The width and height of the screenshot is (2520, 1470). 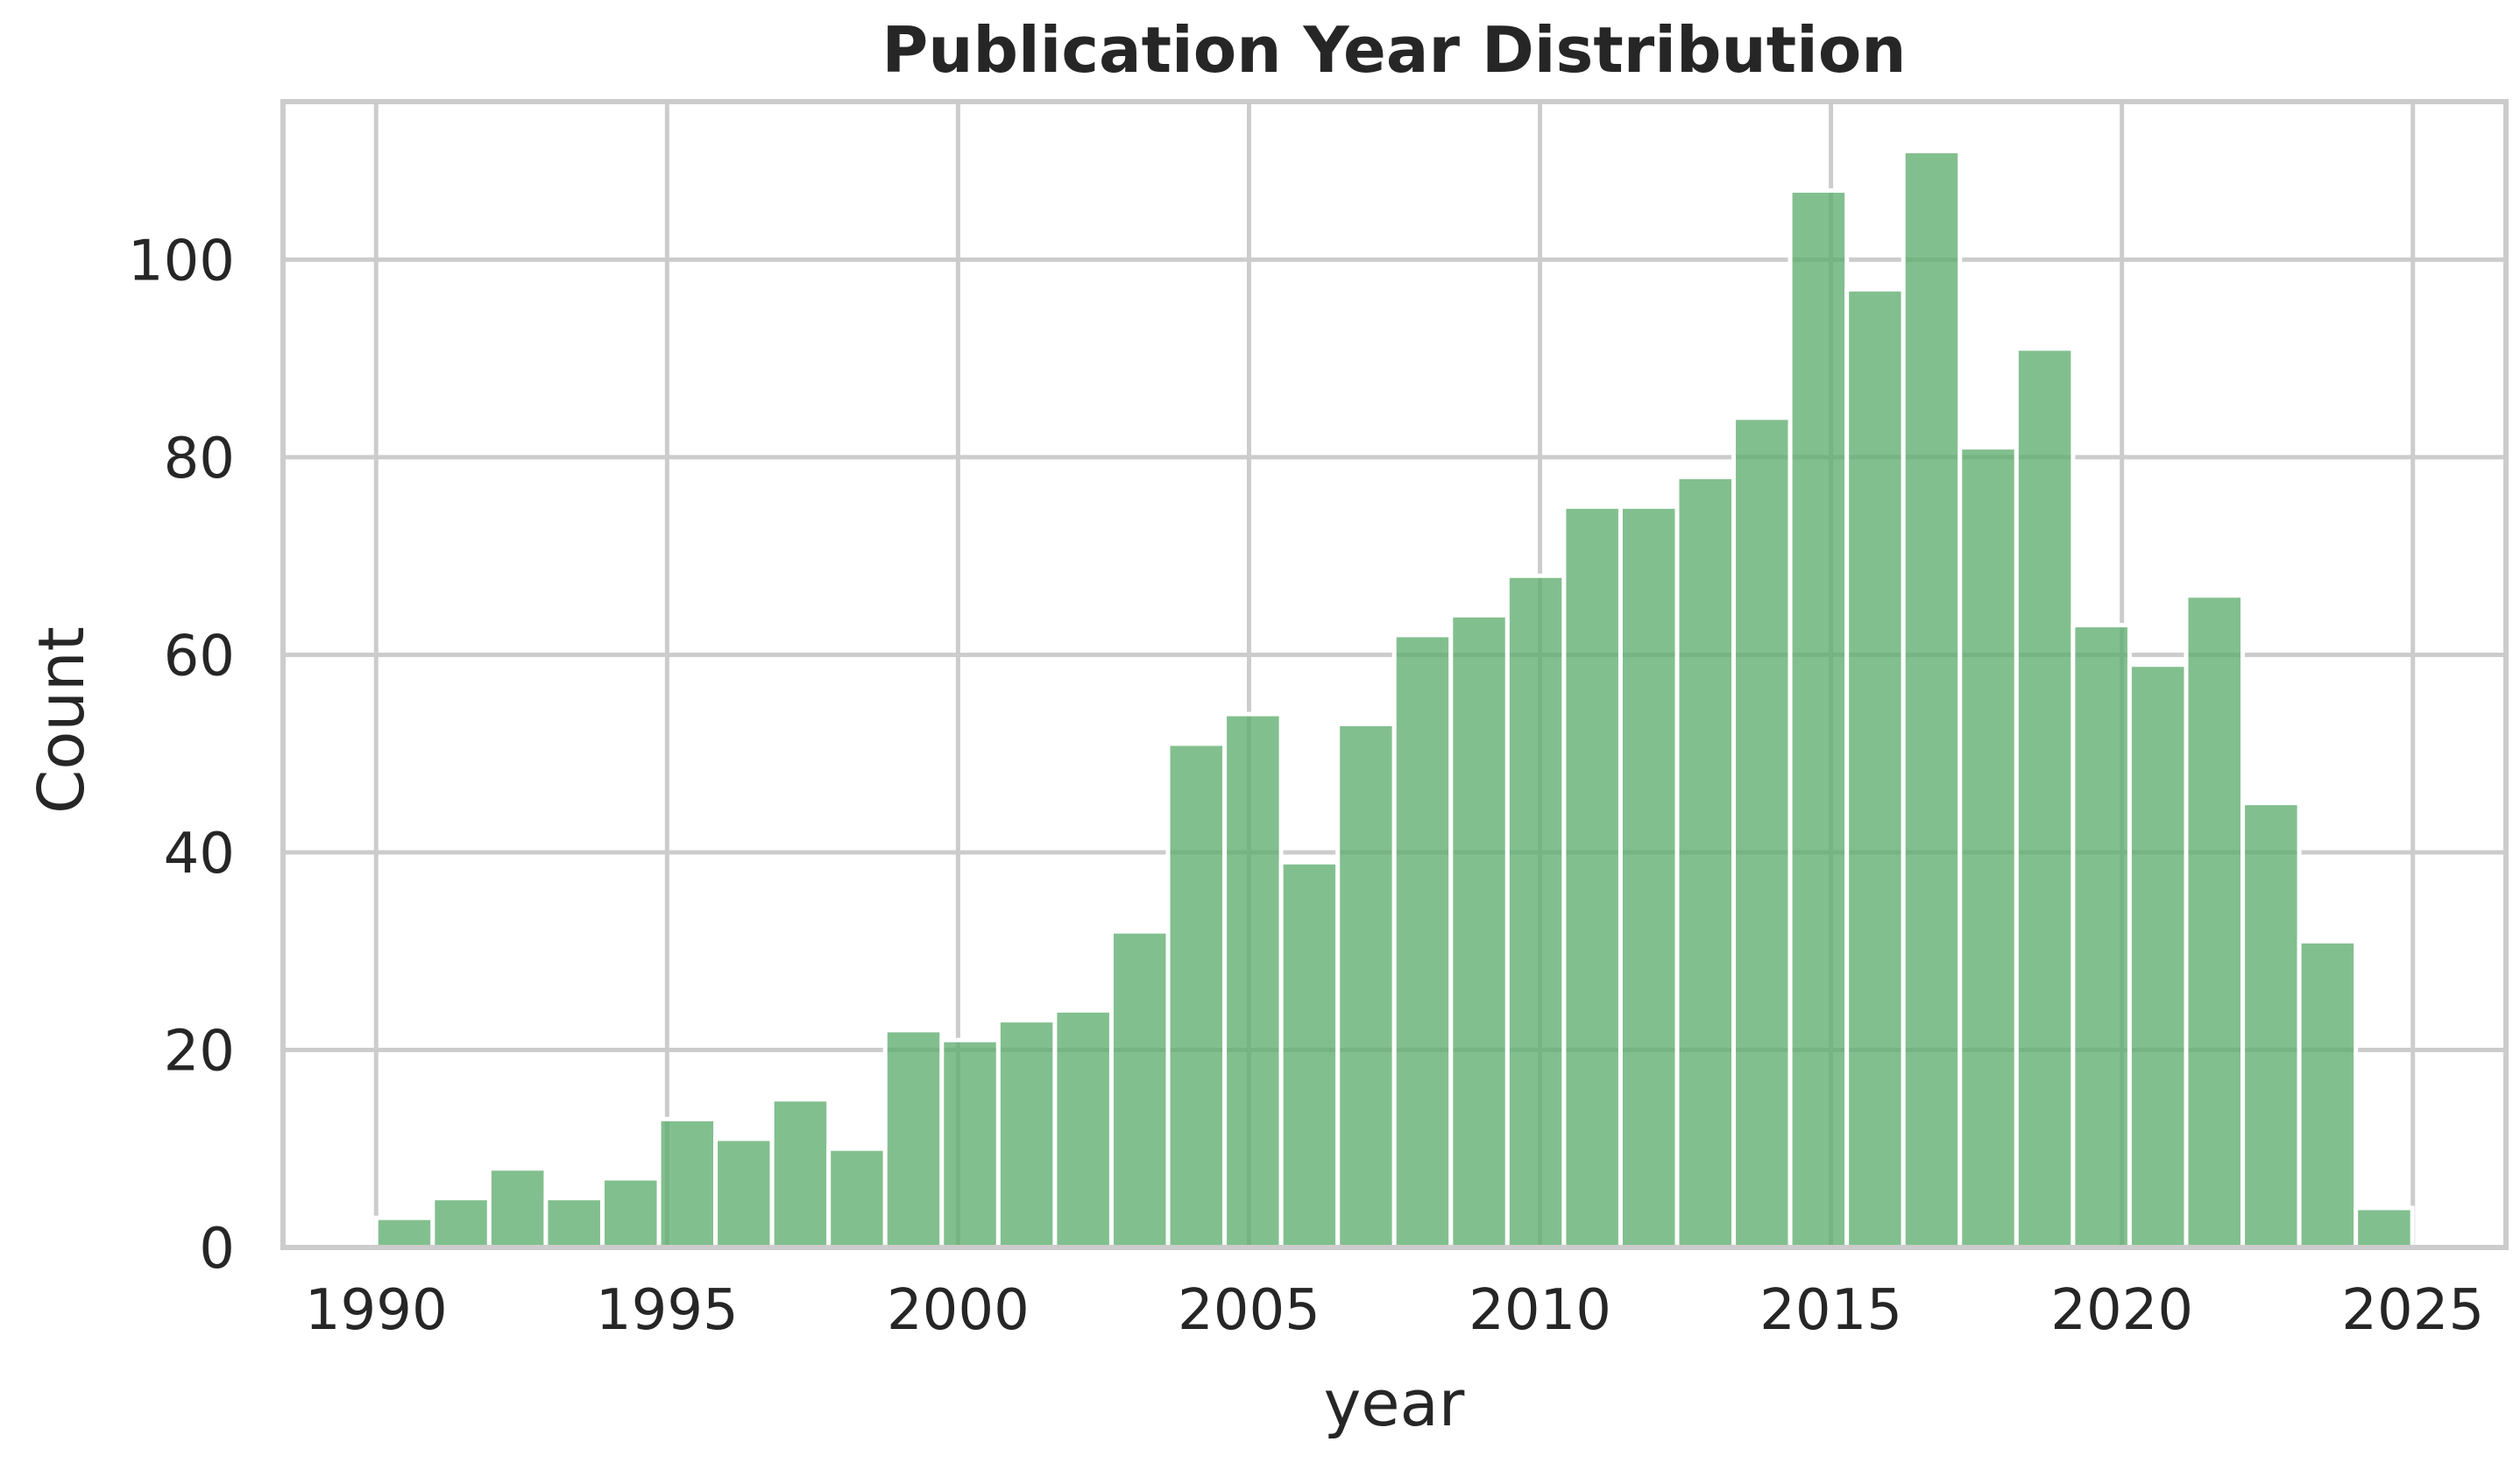 I want to click on x-tick-label: 2010, so click(x=1540, y=1310).